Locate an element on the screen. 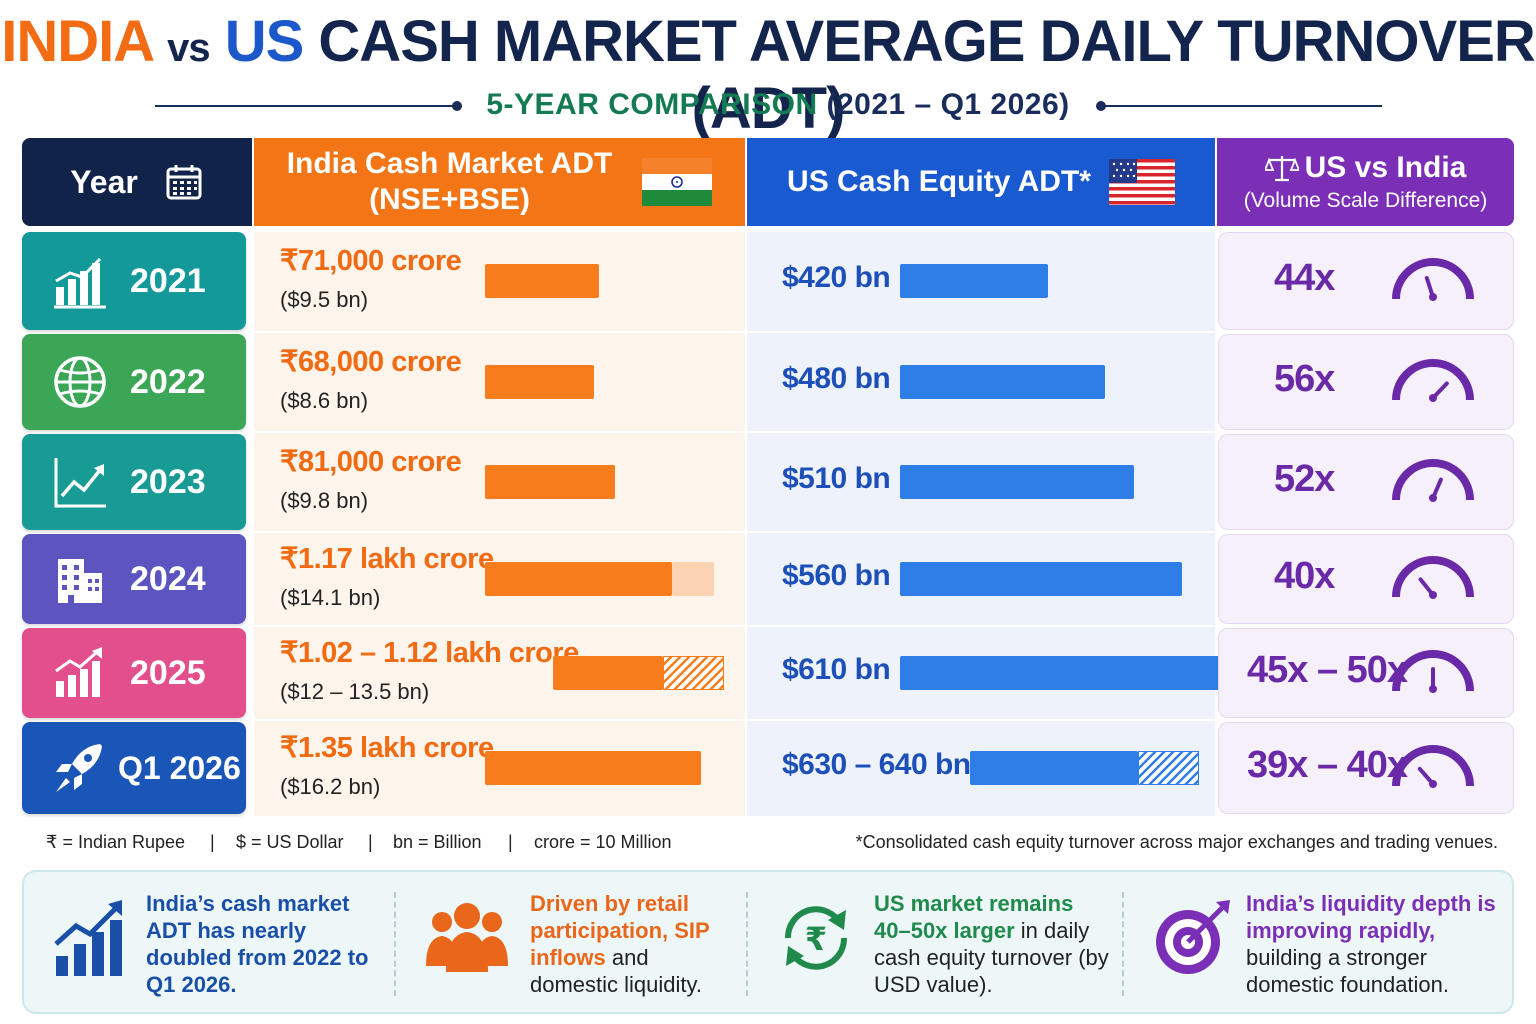 The height and width of the screenshot is (1024, 1536). ratio-value: 56x is located at coordinates (1304, 379).